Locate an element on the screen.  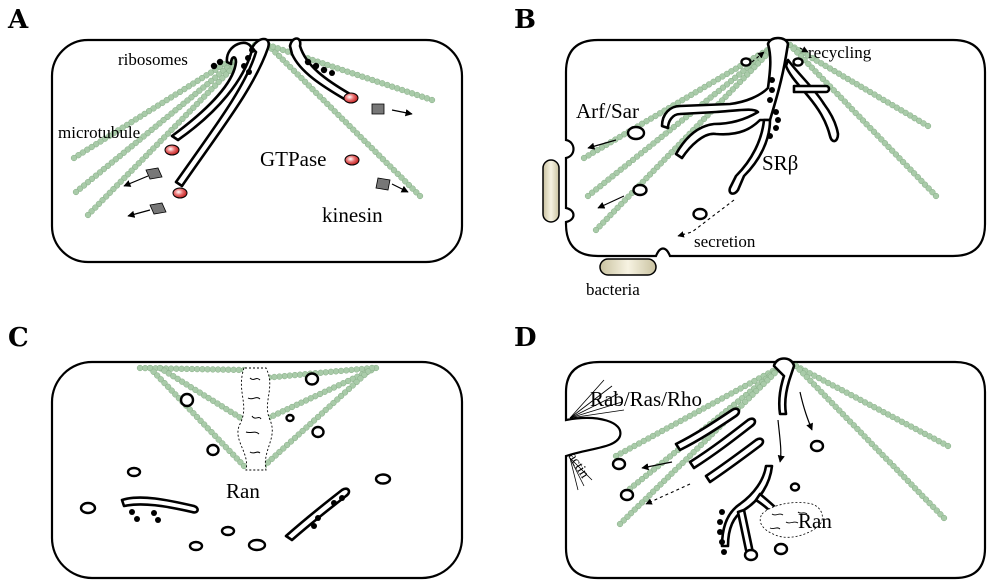
er-stack is located at coordinates (734, 460).